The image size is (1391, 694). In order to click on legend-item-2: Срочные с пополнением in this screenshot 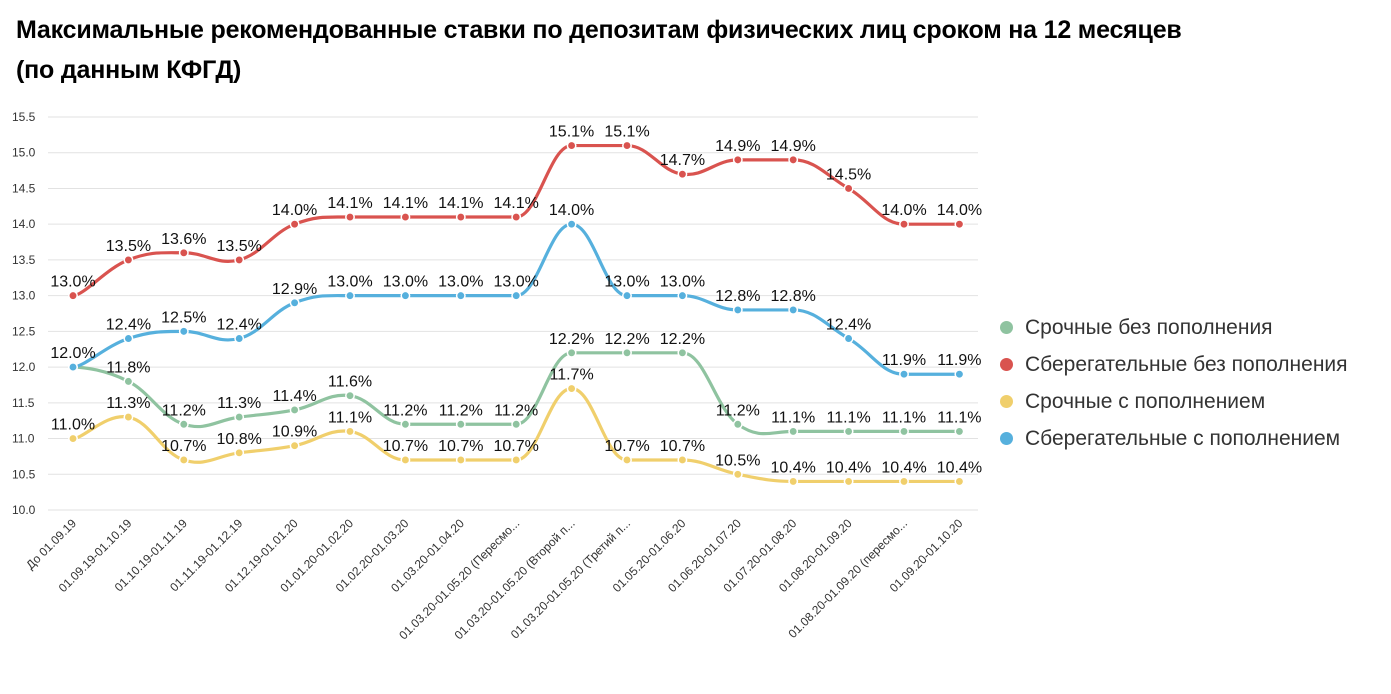, I will do `click(1174, 401)`.